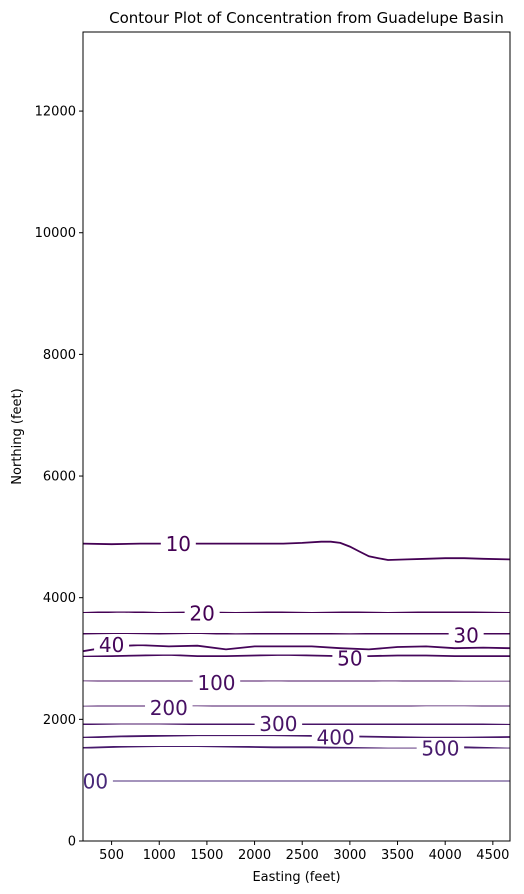 This screenshot has width=524, height=894. What do you see at coordinates (95, 781) in the screenshot?
I see `contour-label-1000: 00` at bounding box center [95, 781].